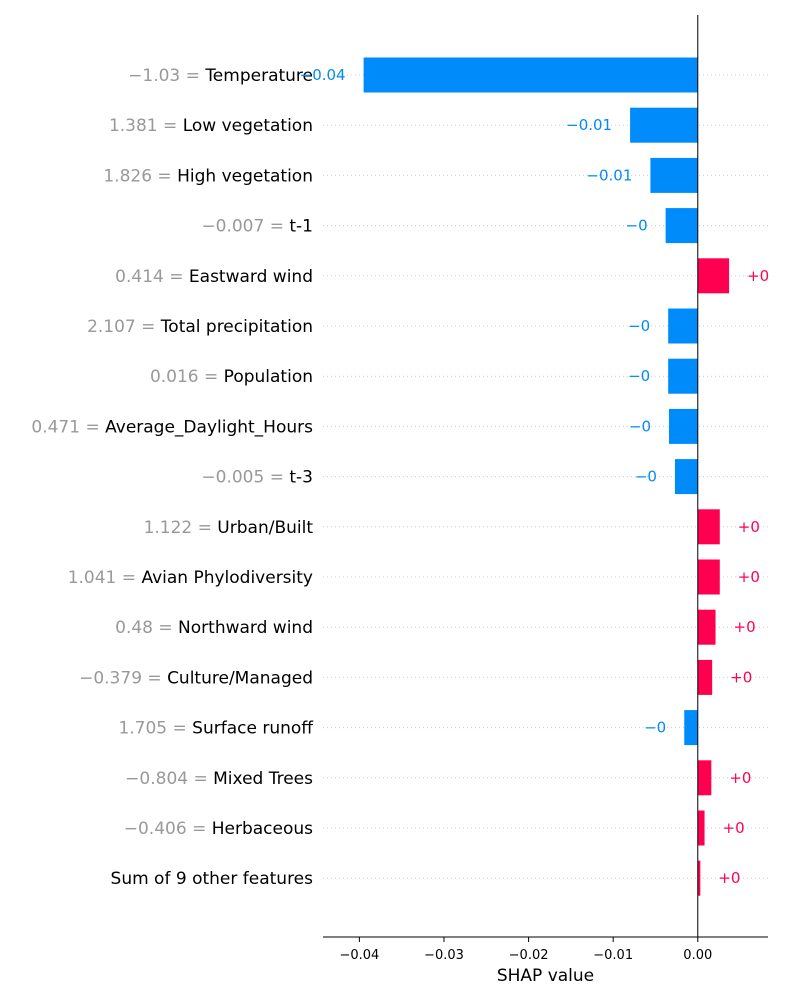  Describe the element at coordinates (258, 76) in the screenshot. I see `feature-name: Temperature` at that location.